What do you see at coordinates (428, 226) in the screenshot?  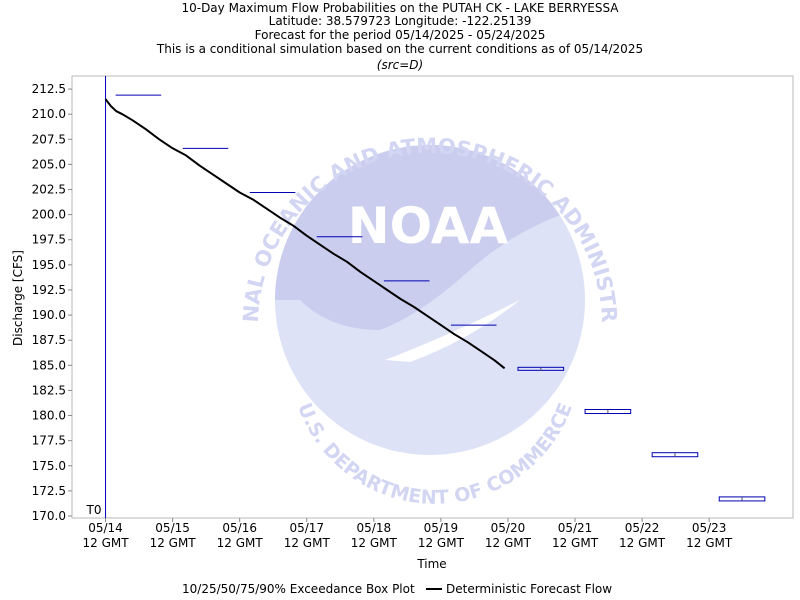 I see `watermark-logo: NOAA` at bounding box center [428, 226].